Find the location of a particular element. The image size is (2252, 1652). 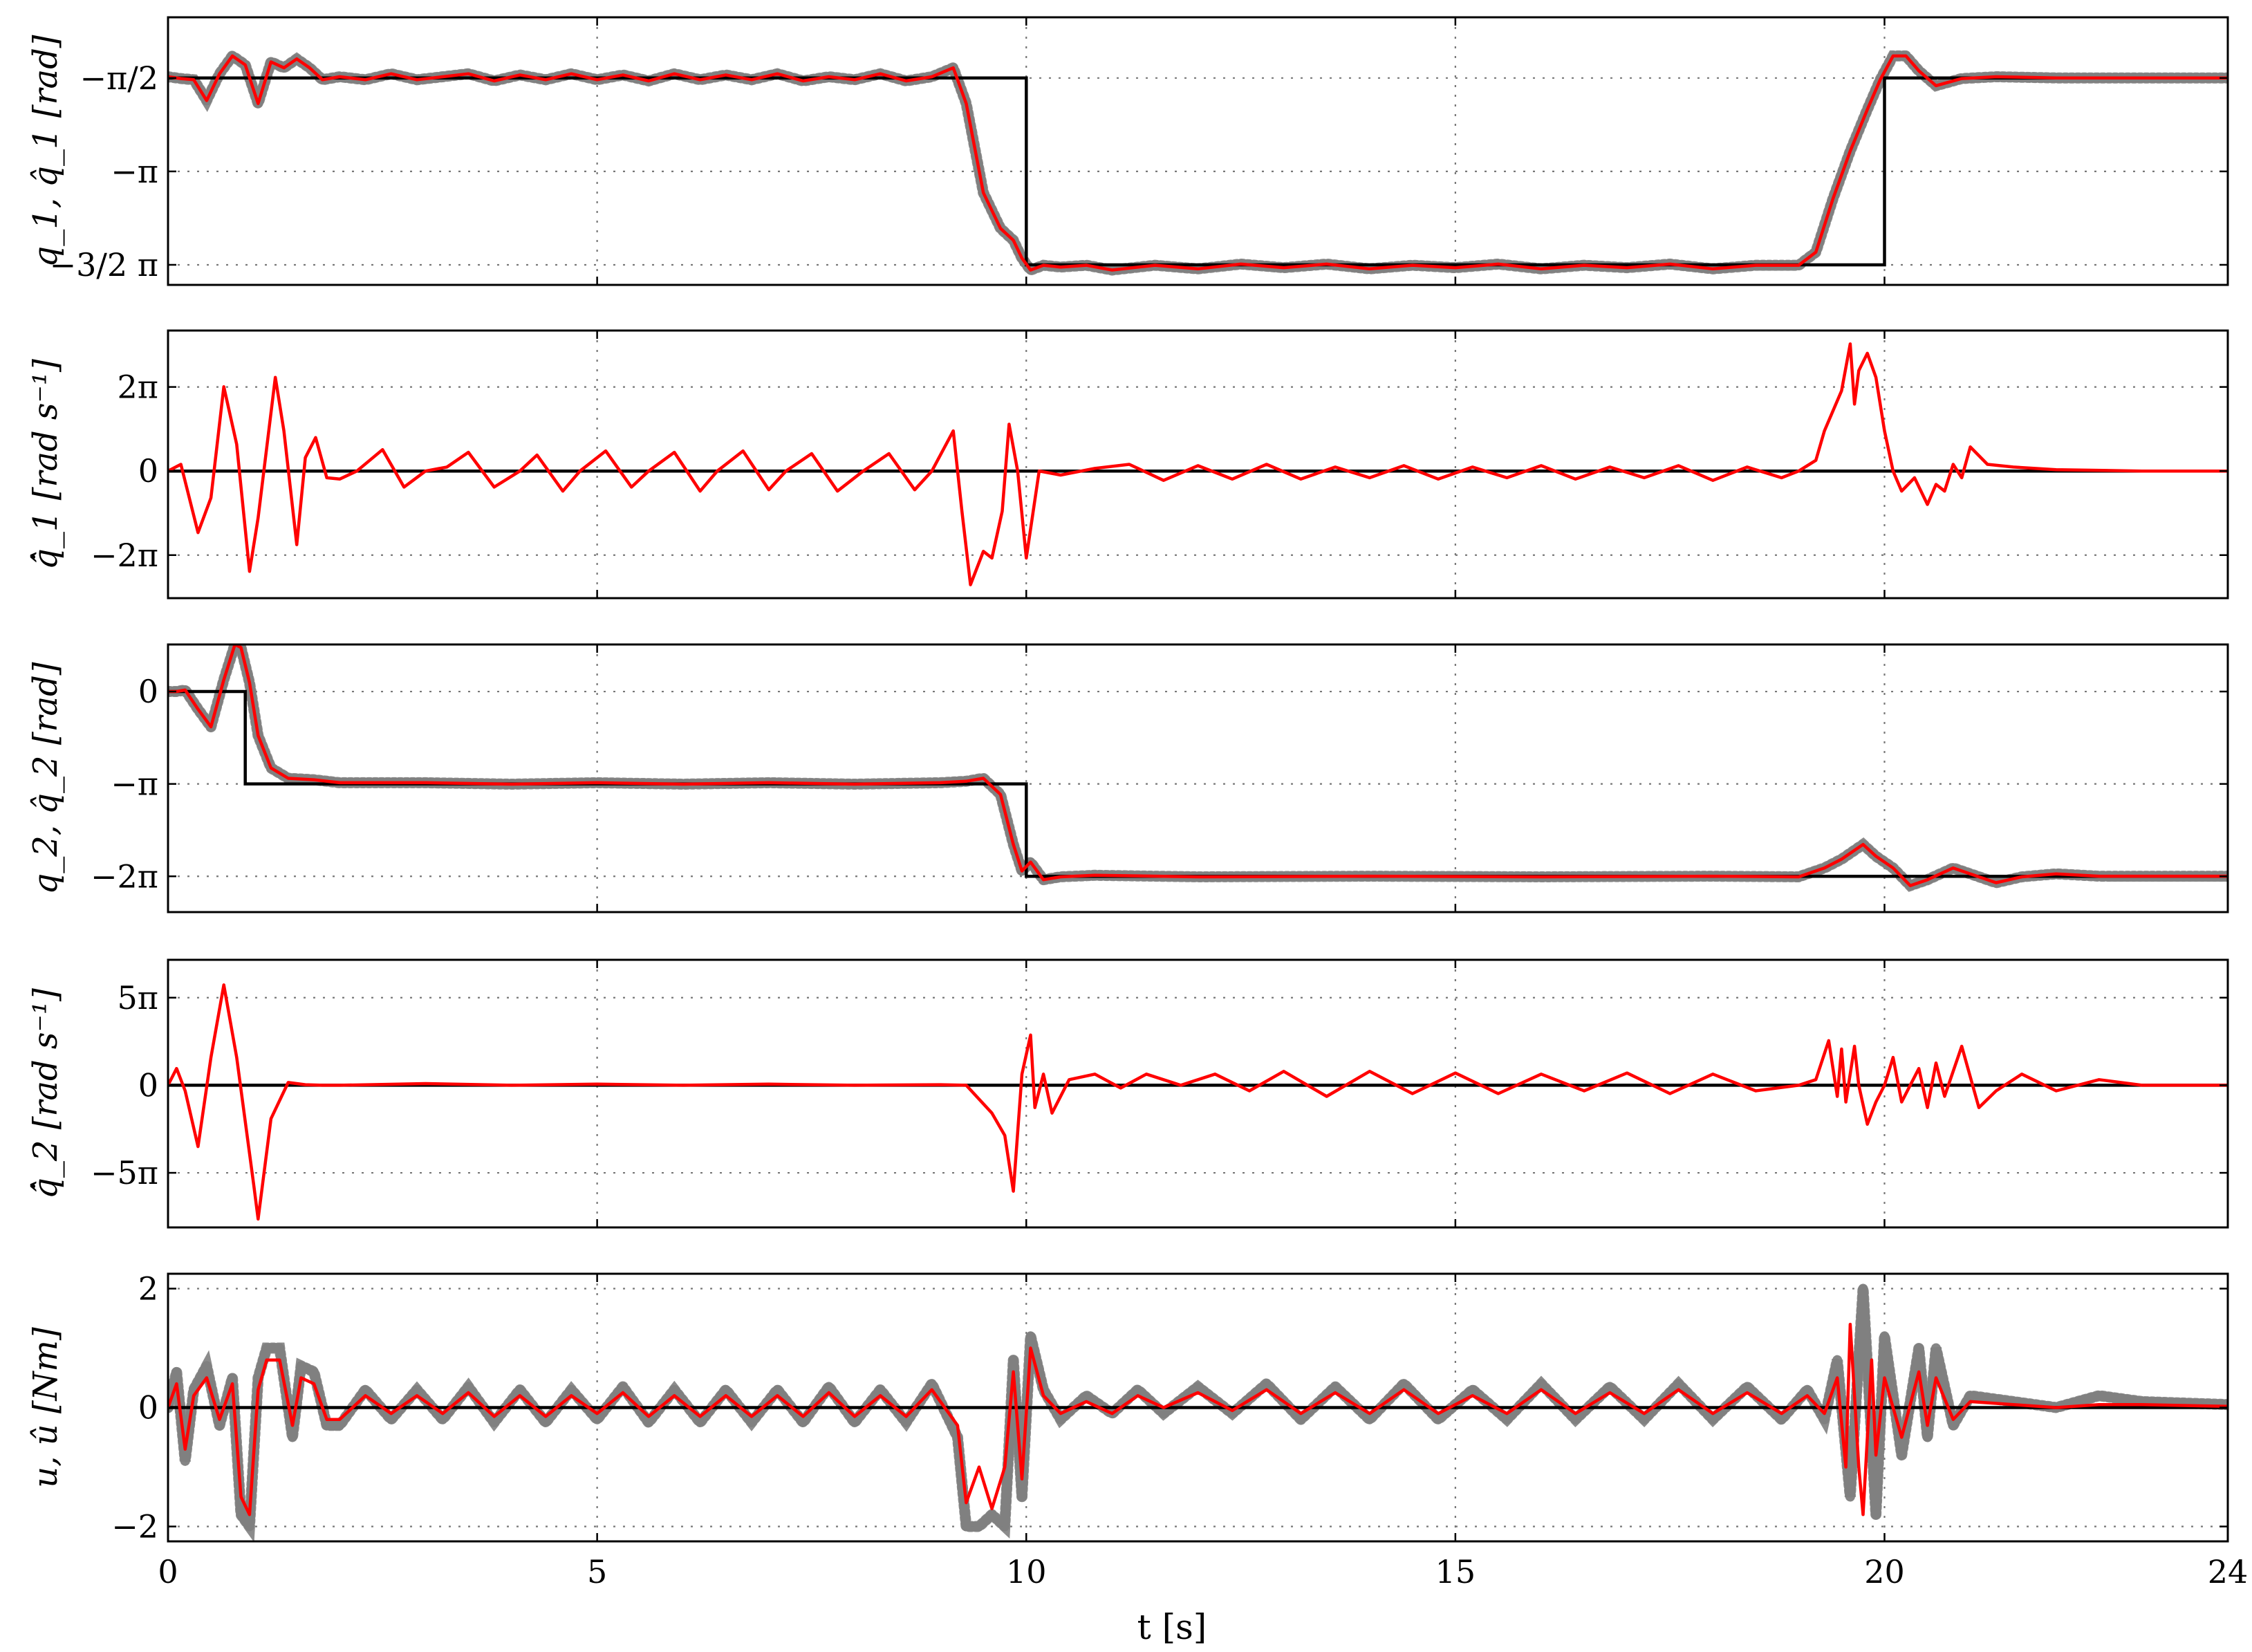

y-tick-label: 2 is located at coordinates (148, 1289).